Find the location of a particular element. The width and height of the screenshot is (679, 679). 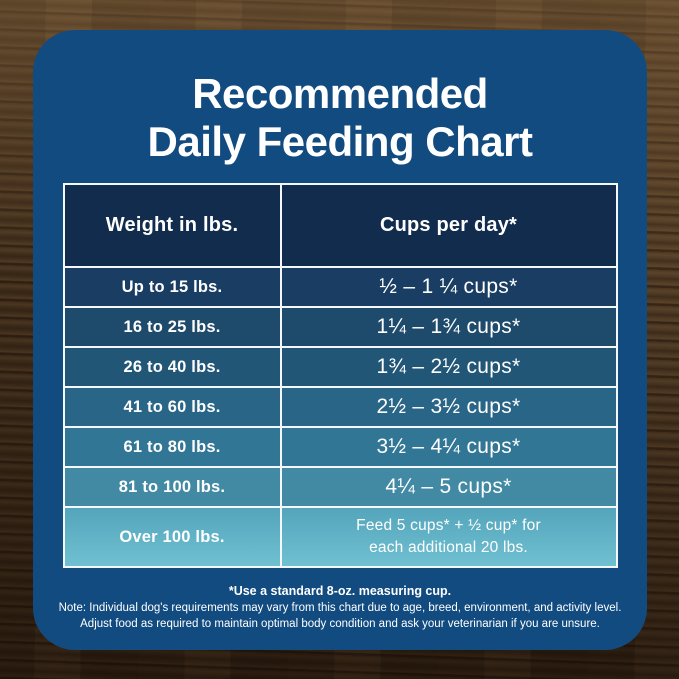

cups-row-7-line-2: each additional 20 lbs. is located at coordinates (448, 547).